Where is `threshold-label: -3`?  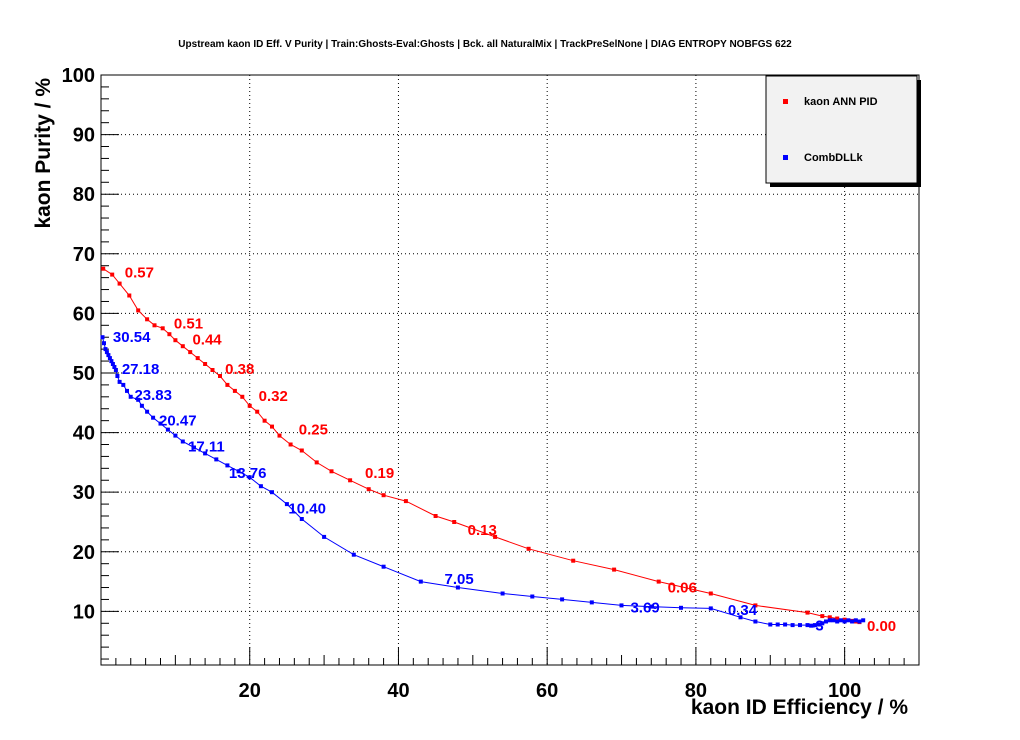 threshold-label: -3 is located at coordinates (816, 625).